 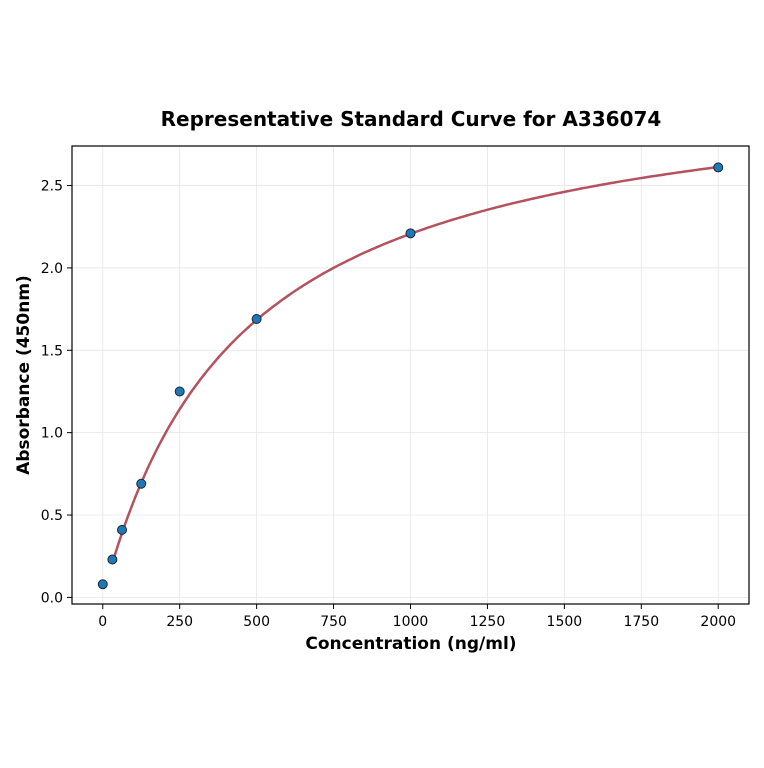 I want to click on y-tick-label: 2.5, so click(x=52, y=187).